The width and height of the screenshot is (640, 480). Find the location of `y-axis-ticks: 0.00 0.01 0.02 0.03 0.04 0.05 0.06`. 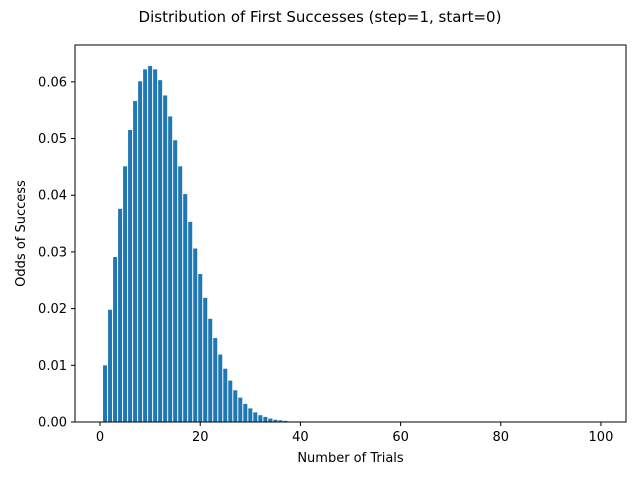

y-axis-ticks: 0.00 0.01 0.02 0.03 0.04 0.05 0.06 is located at coordinates (56, 253).